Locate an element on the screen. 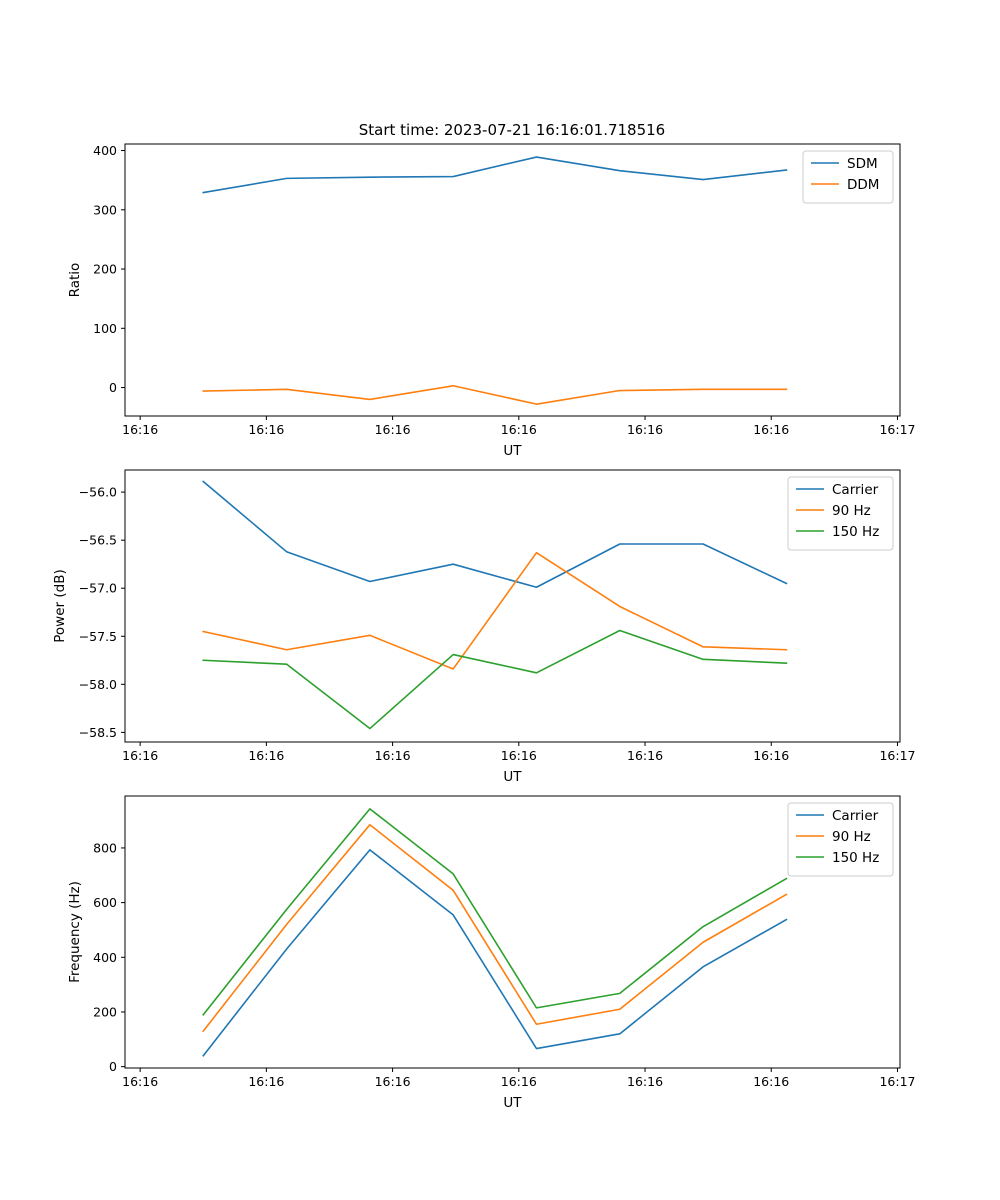 The image size is (1000, 1200). legend: SDM DDM is located at coordinates (848, 177).